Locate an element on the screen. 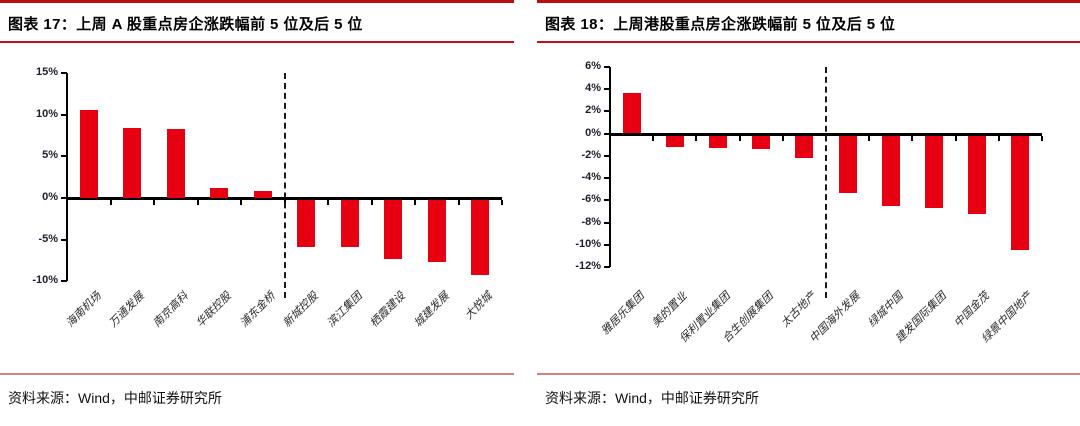 This screenshot has height=426, width=1080. chart-title-a-share: 图表 17：上周 A 股重点房企涨跌幅前 5 位及后 5 位 is located at coordinates (257, 21).